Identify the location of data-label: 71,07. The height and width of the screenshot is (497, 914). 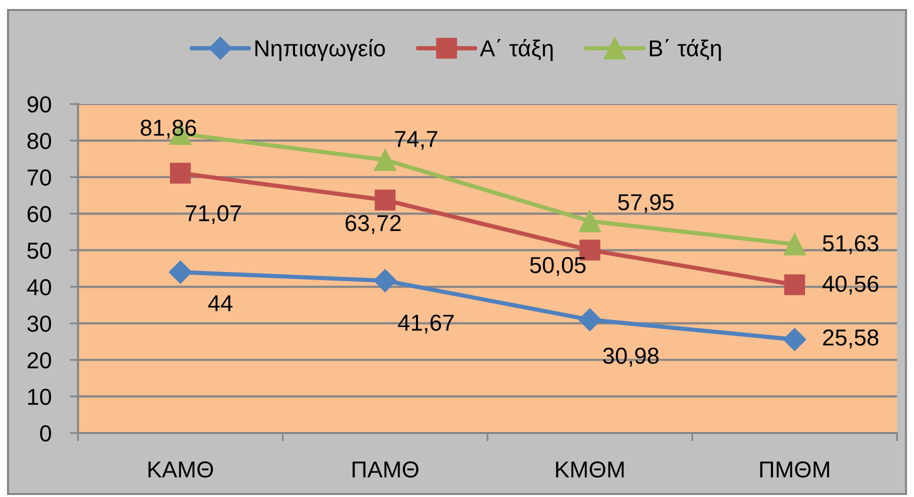
(213, 214).